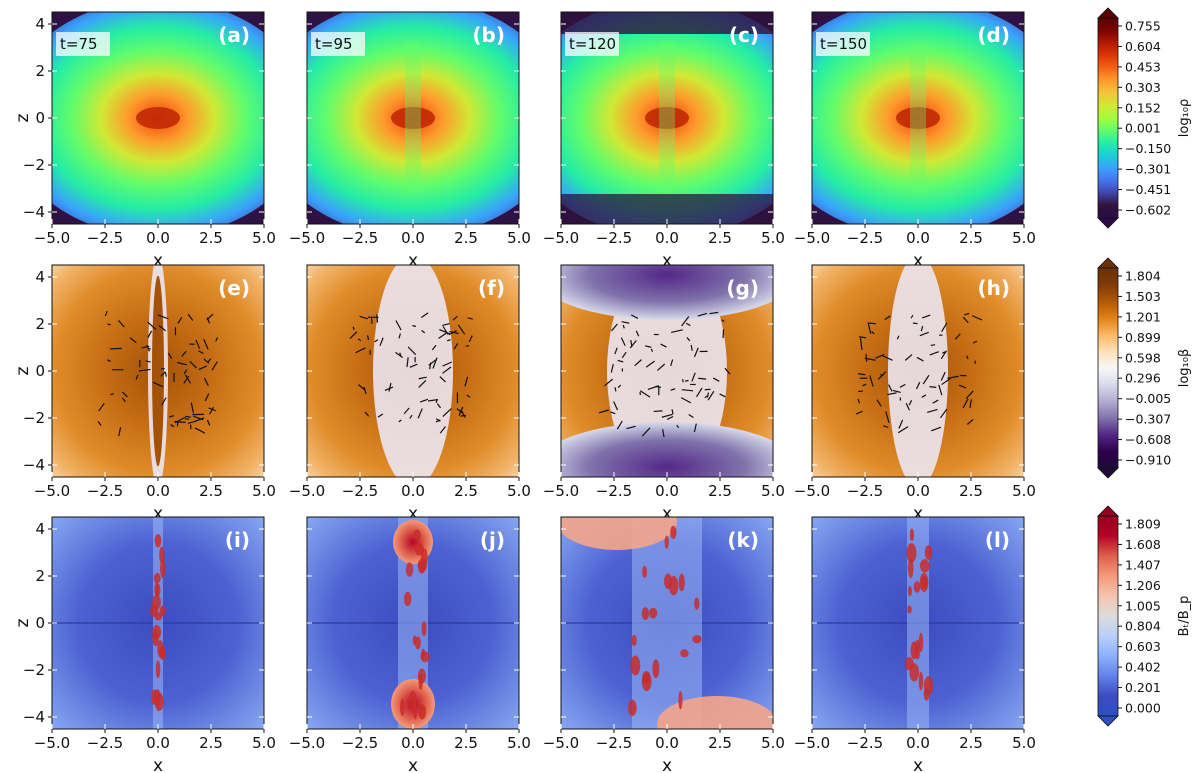  I want to click on colorbar-tick-label: 0.303, so click(1143, 87).